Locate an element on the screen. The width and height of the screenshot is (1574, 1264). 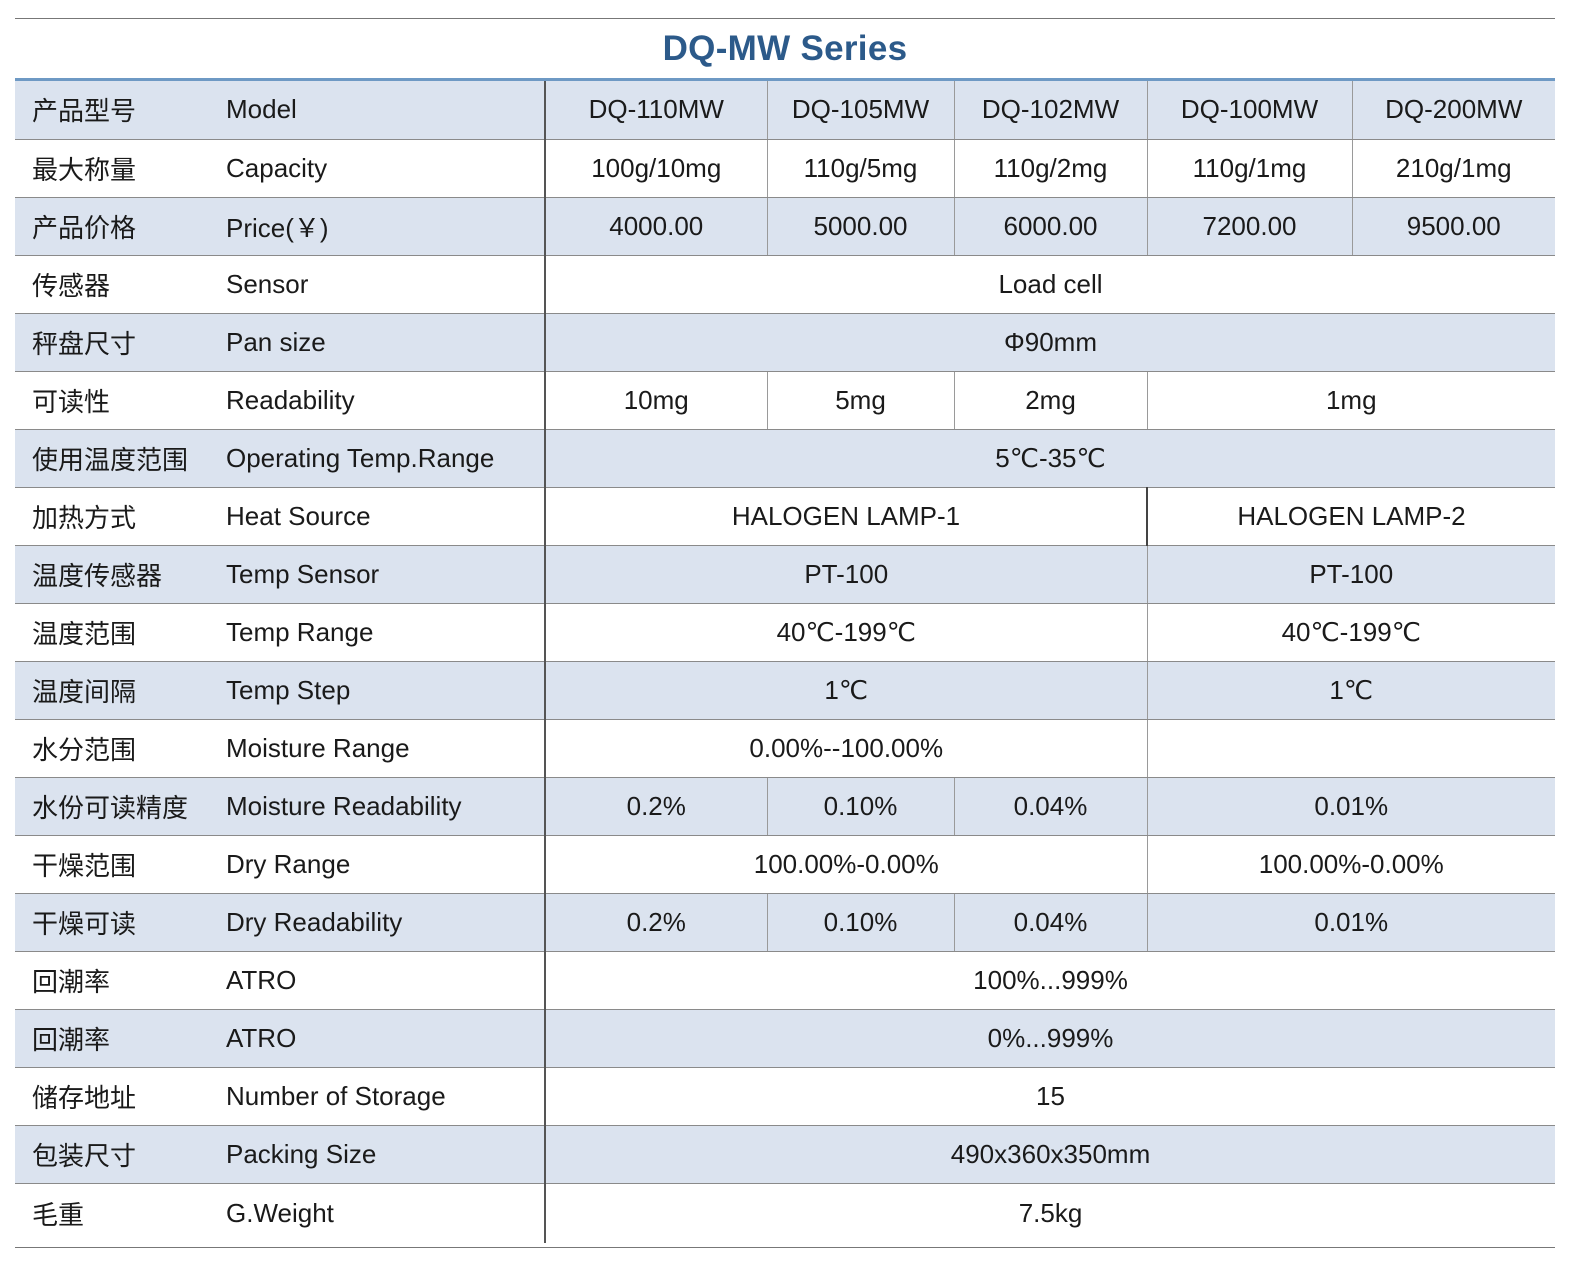
row-label-en: Price(￥) is located at coordinates (383, 226).